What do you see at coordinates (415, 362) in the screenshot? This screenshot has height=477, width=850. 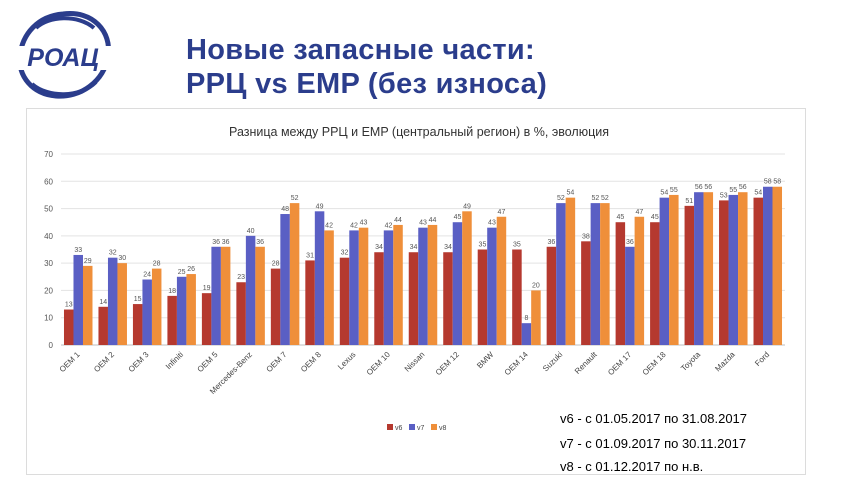 I see `category-label: Nissan` at bounding box center [415, 362].